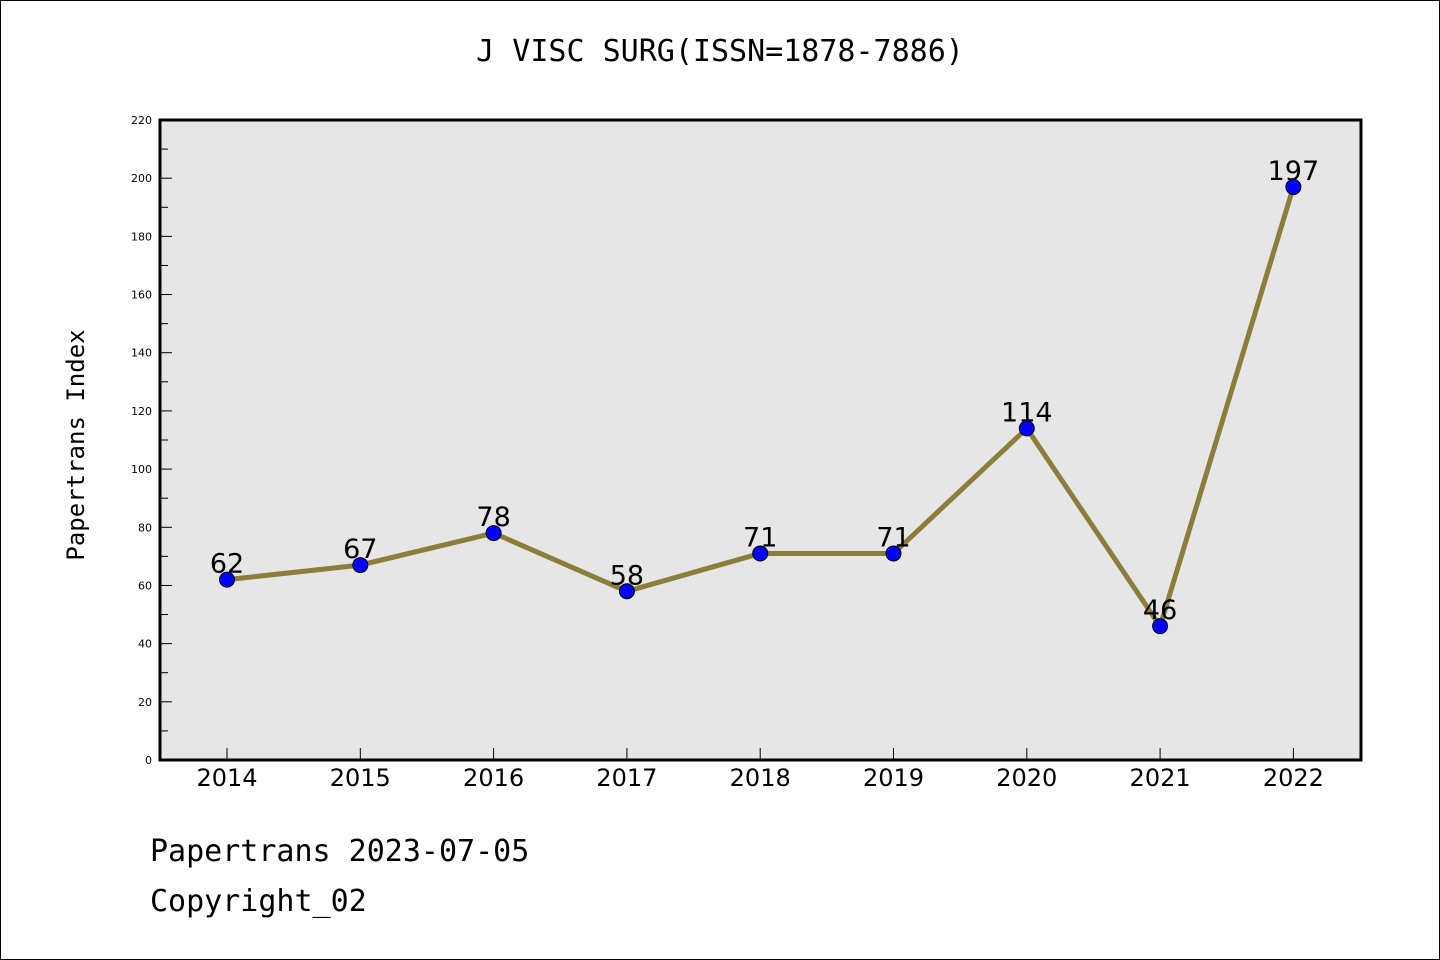 This screenshot has width=1440, height=960. Describe the element at coordinates (141, 411) in the screenshot. I see `y-tick-label: 120` at that location.